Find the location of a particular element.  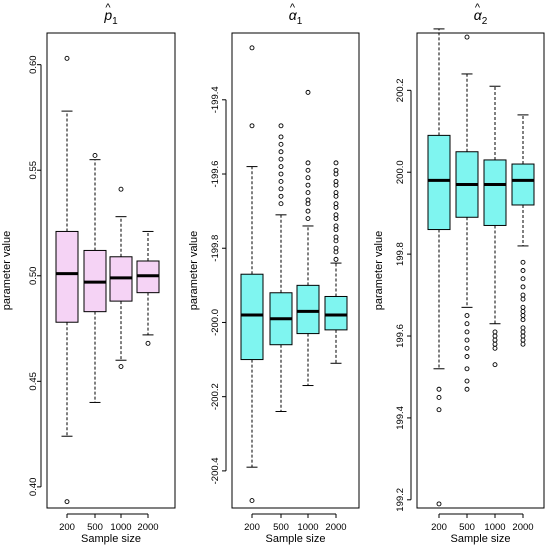

y-tick-label: 199.4 is located at coordinates (400, 418).